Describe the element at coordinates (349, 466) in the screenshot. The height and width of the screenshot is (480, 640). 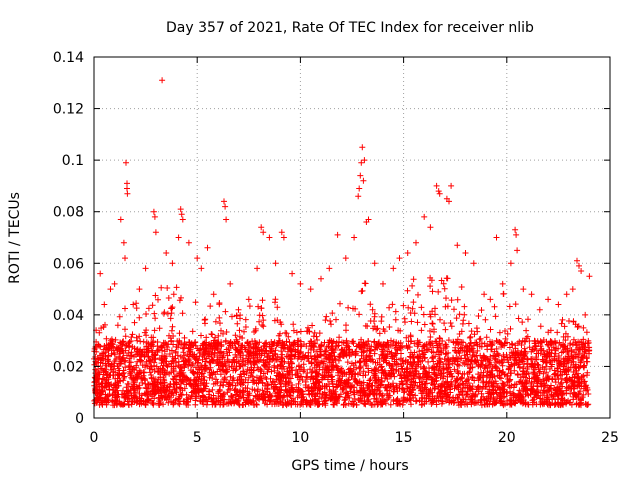
I see `x-axis-label: GPS time / hours` at that location.